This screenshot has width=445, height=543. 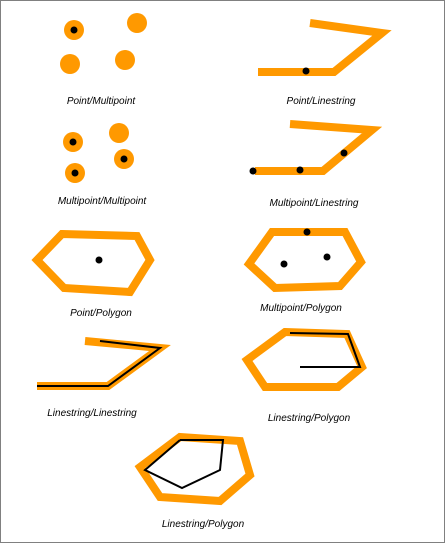 What do you see at coordinates (103, 201) in the screenshot?
I see `caption: Multipoint/Multipoint` at bounding box center [103, 201].